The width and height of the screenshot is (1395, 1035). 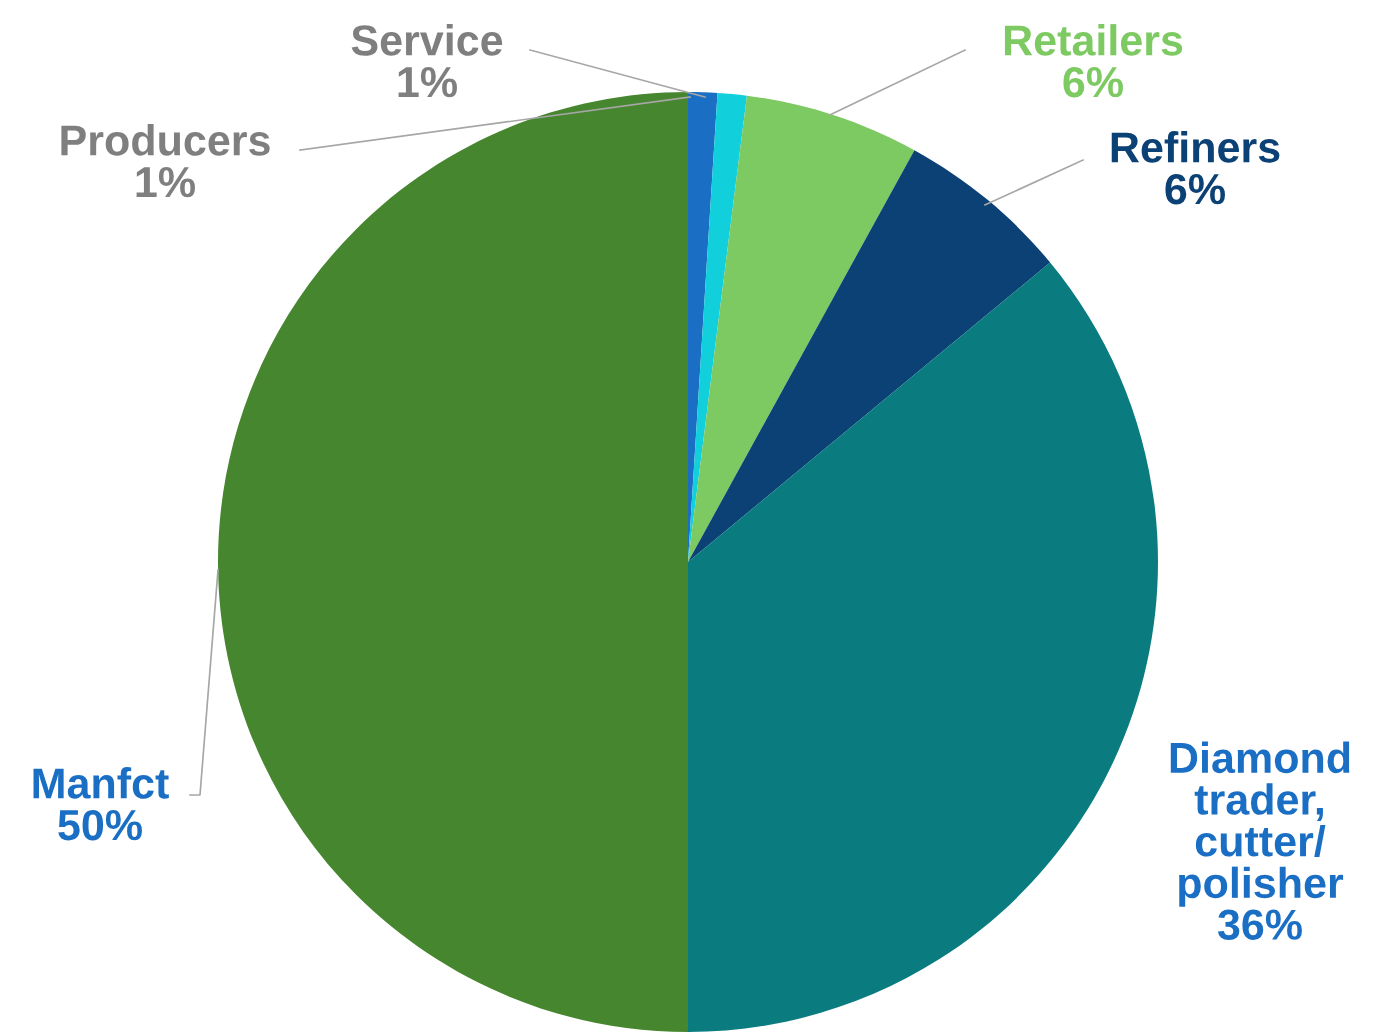 I want to click on data-label: 36%, so click(x=1259, y=925).